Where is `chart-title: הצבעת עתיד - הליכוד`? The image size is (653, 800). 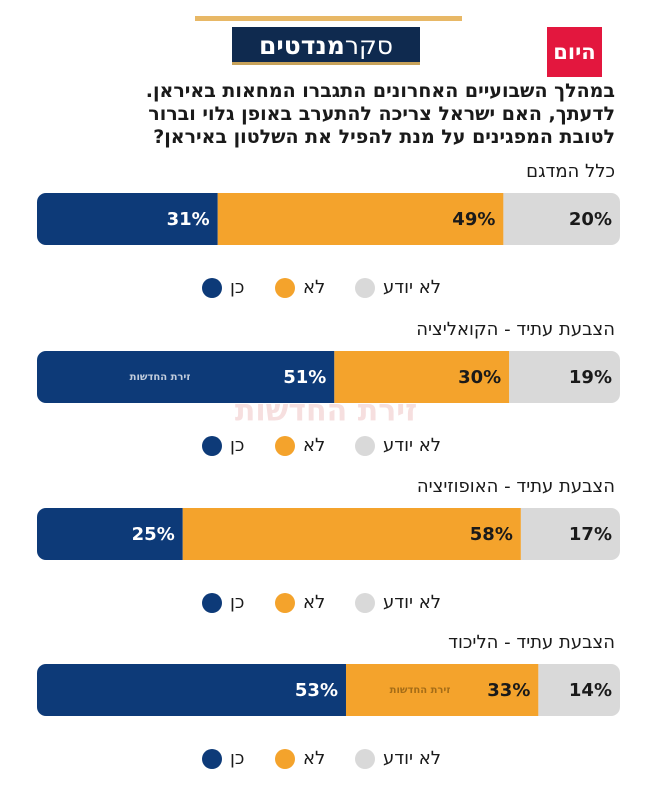
chart-title: הצבעת עתיד - הליכוד is located at coordinates (531, 642).